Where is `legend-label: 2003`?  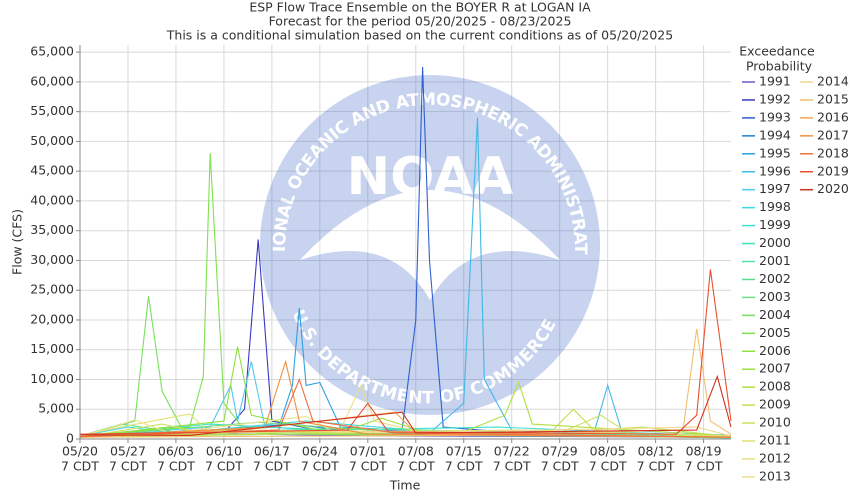 legend-label: 2003 is located at coordinates (775, 296).